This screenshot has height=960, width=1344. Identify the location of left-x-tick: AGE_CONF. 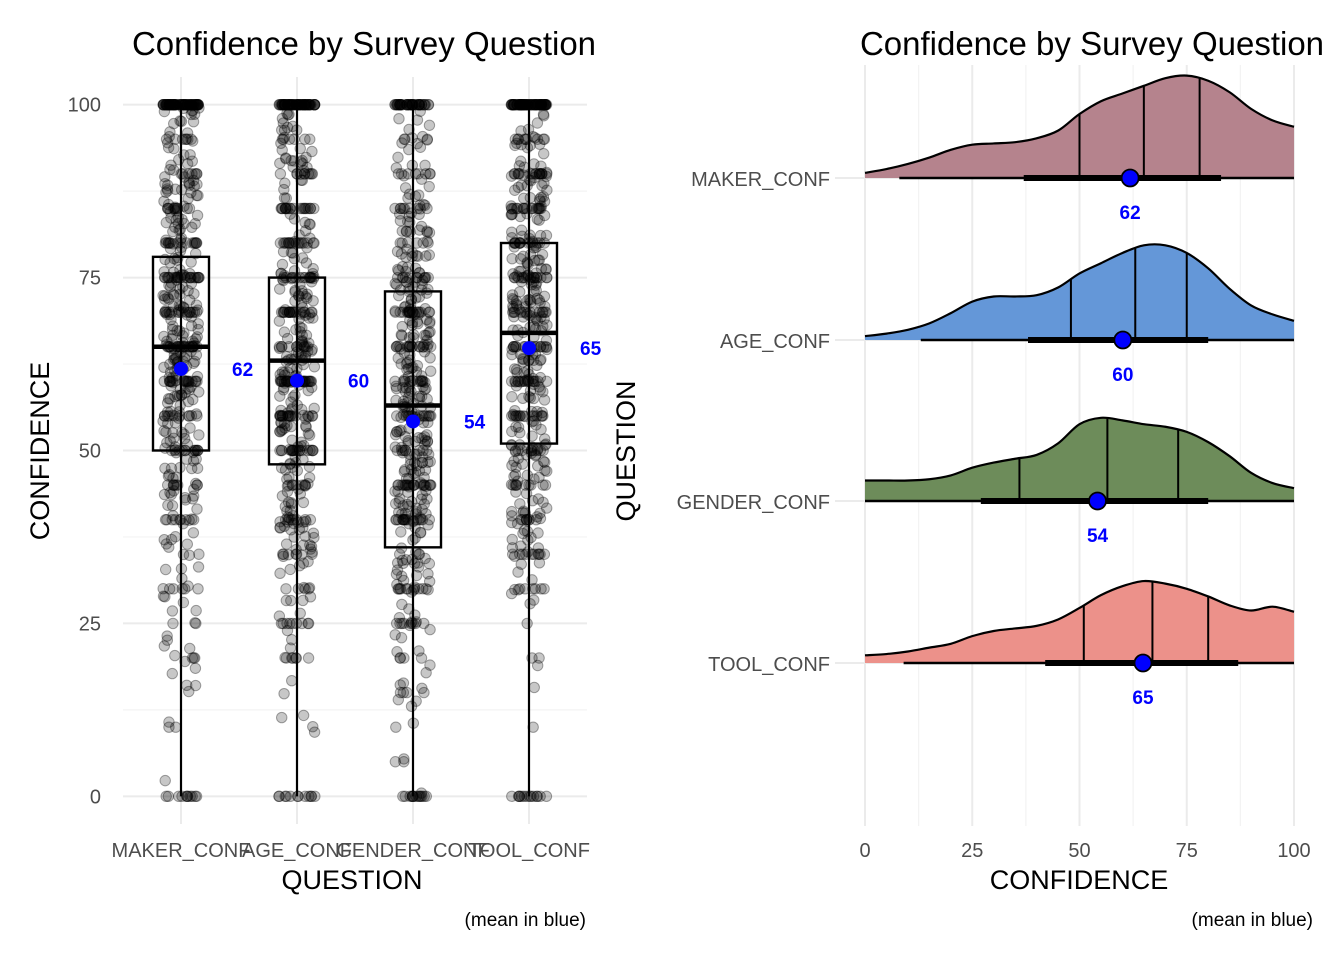
(297, 851).